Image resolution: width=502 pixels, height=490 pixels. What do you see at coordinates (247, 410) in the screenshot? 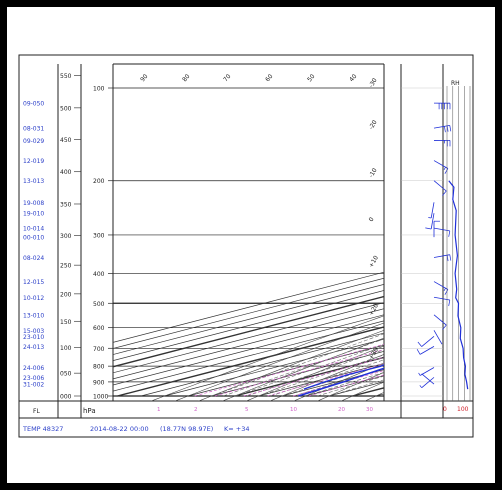
I see `mixing-ratio-label: 5` at bounding box center [247, 410].